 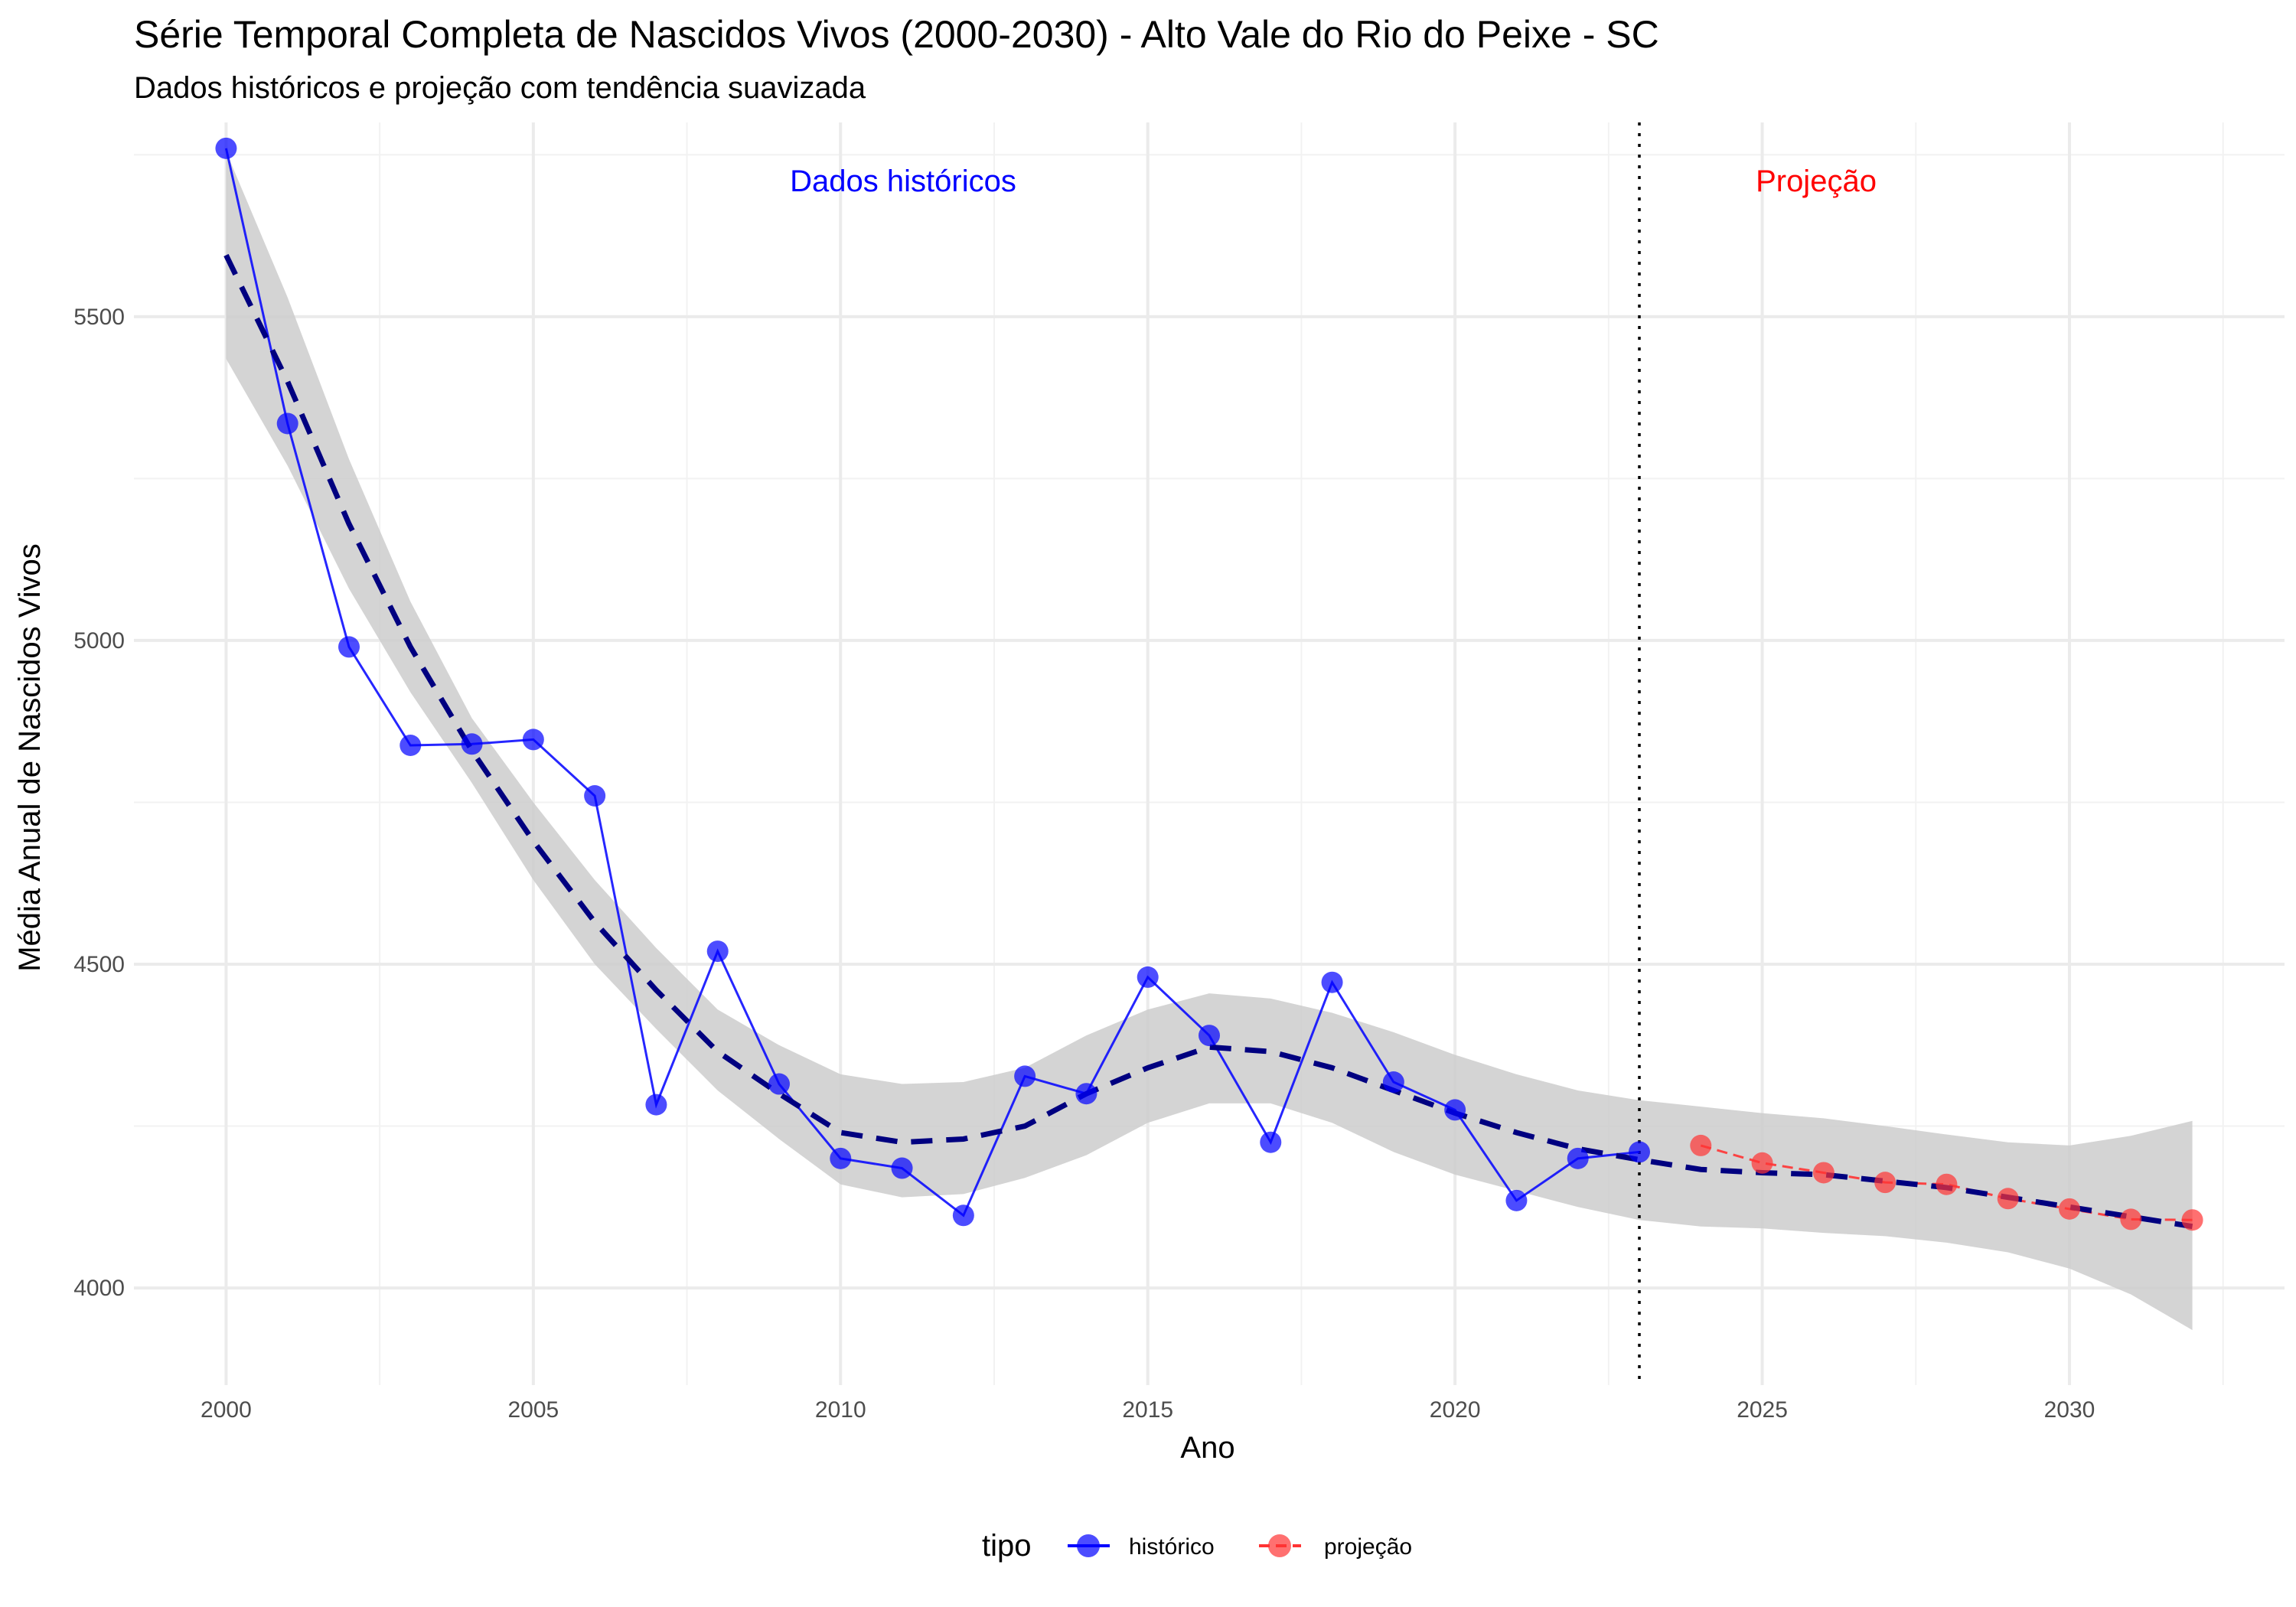 I want to click on y-tick-label: 4500, so click(x=99, y=964).